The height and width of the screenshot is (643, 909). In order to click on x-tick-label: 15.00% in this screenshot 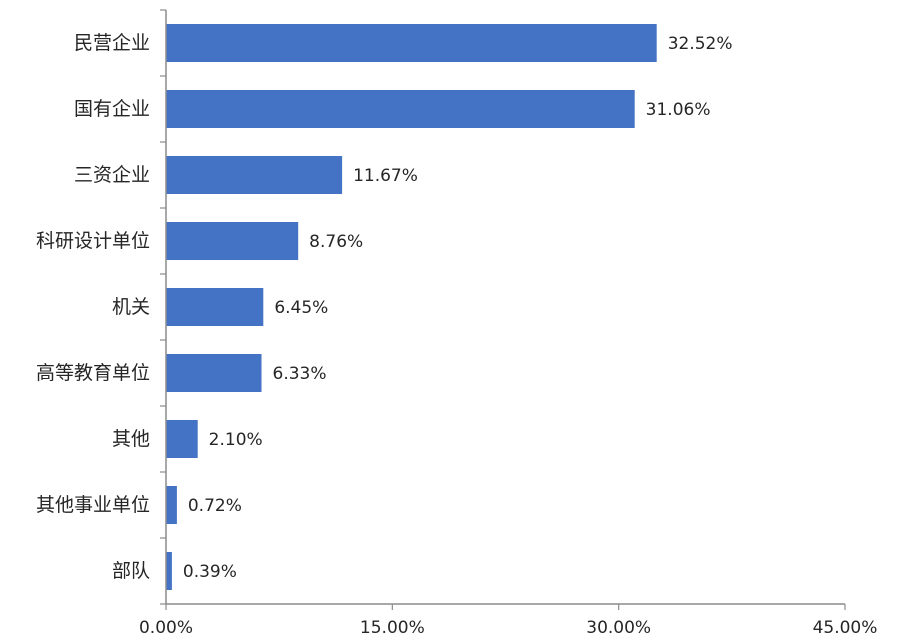, I will do `click(392, 628)`.